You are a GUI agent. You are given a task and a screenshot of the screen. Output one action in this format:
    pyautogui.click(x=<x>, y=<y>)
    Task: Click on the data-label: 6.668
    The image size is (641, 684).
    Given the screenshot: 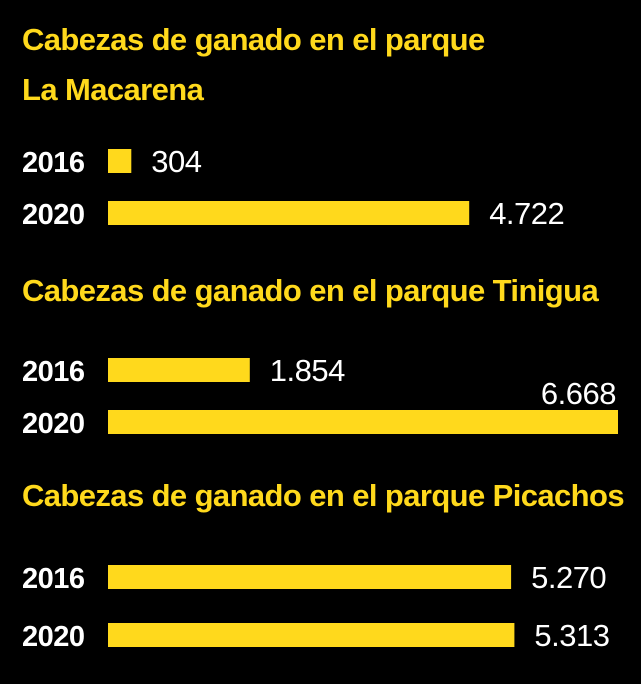 What is the action you would take?
    pyautogui.click(x=578, y=393)
    